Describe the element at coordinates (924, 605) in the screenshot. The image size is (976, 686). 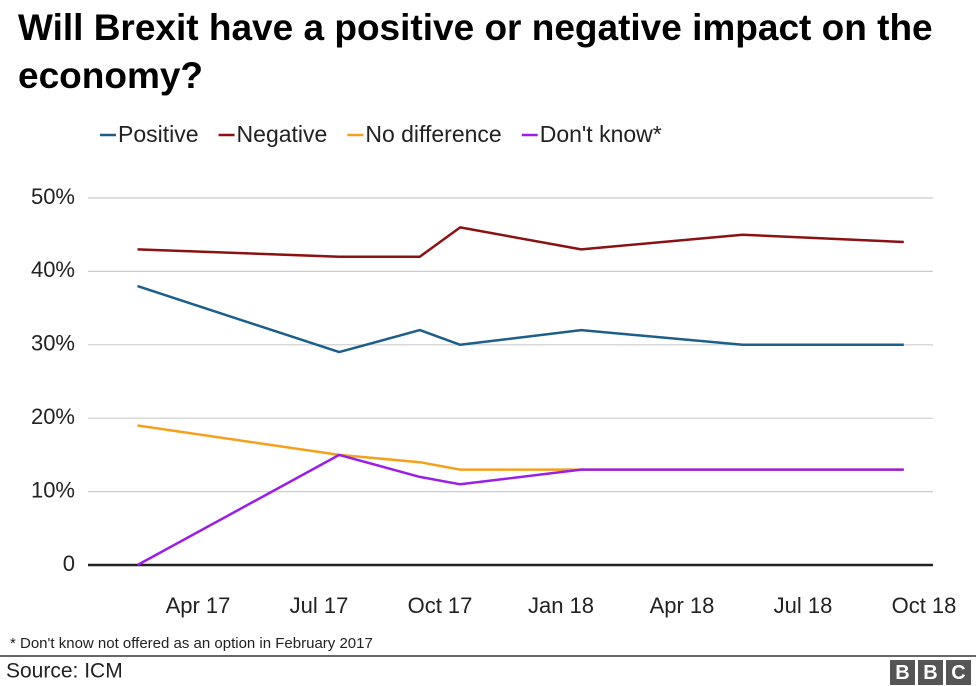
I see `x-tick-label: Oct 18` at that location.